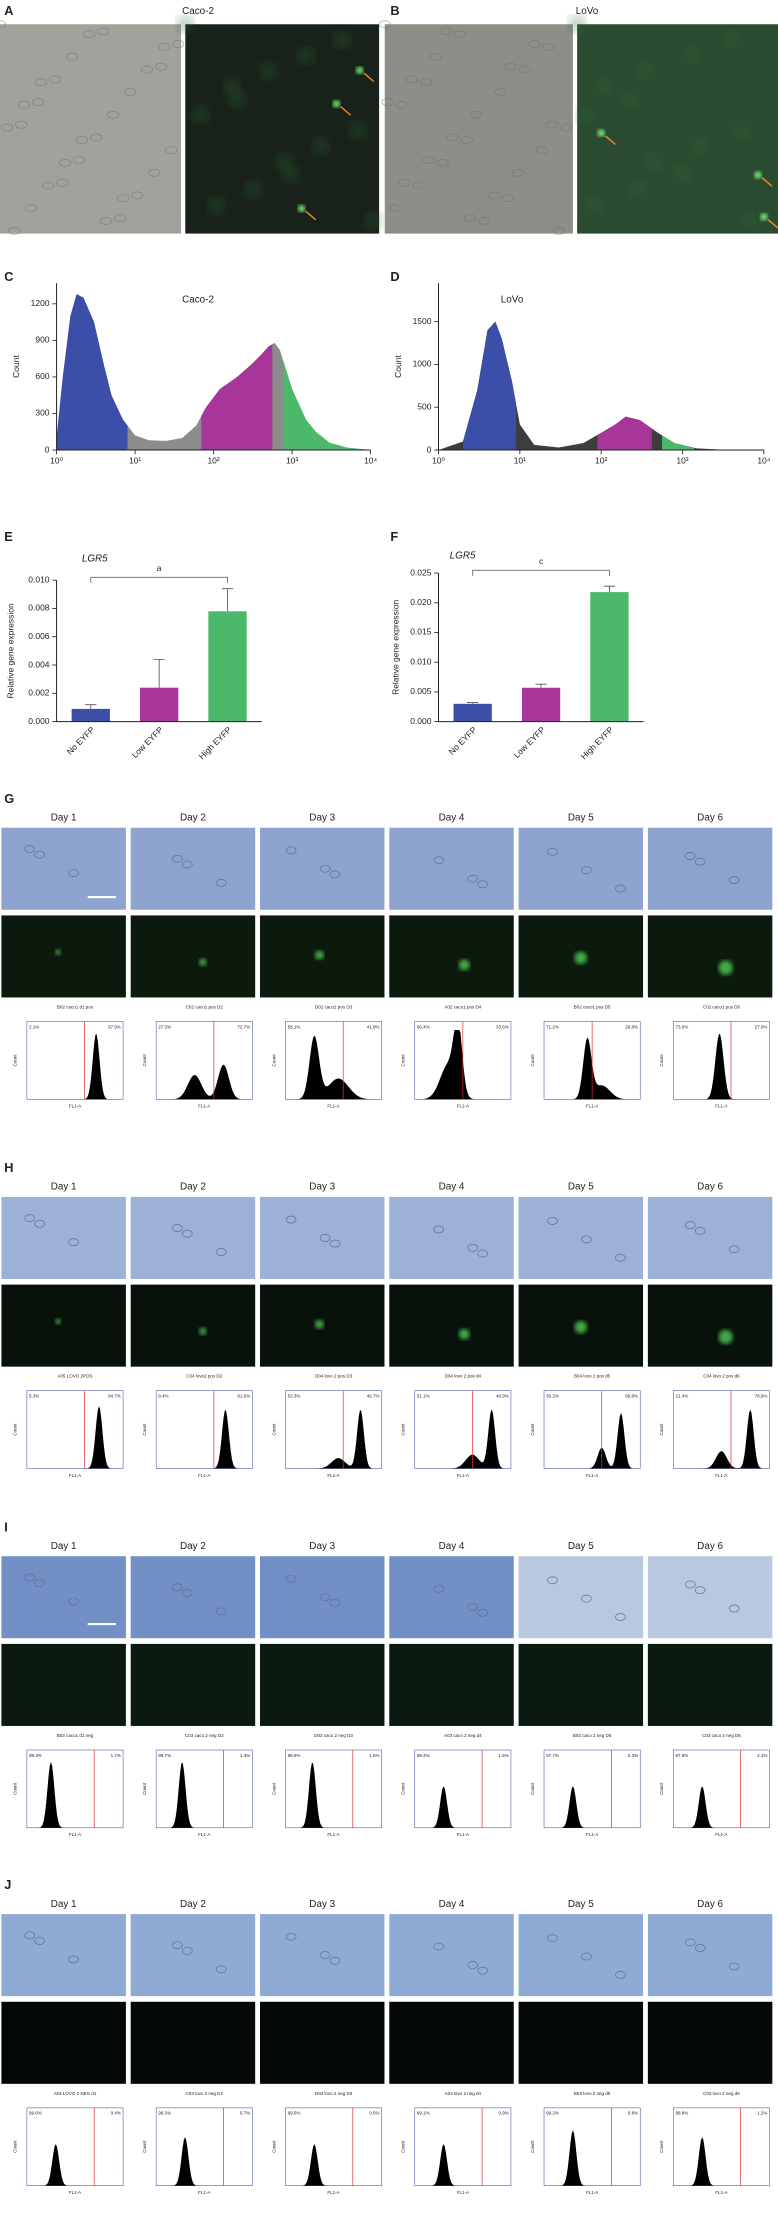 This screenshot has height=2217, width=778. I want to click on y-axis-label: Count, so click(16, 366).